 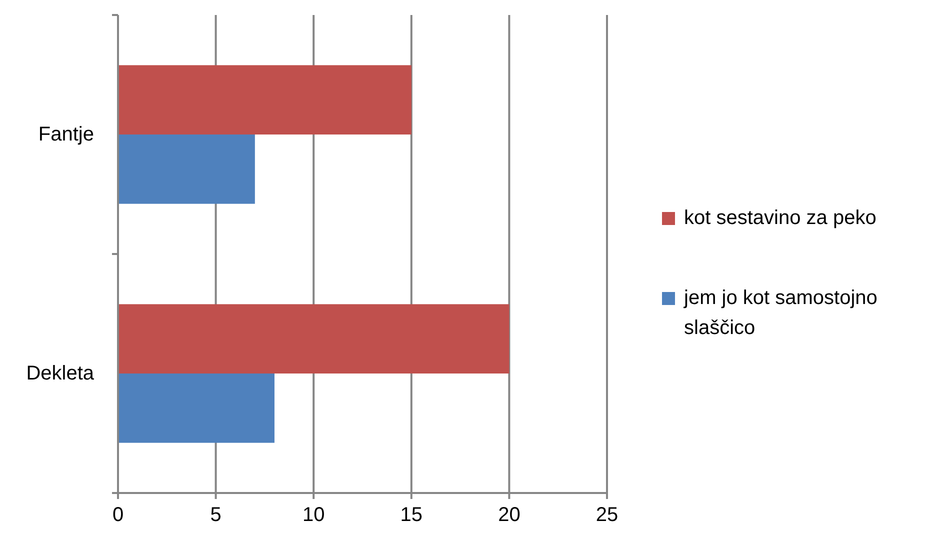 I want to click on x-tick-label: 20, so click(x=509, y=515).